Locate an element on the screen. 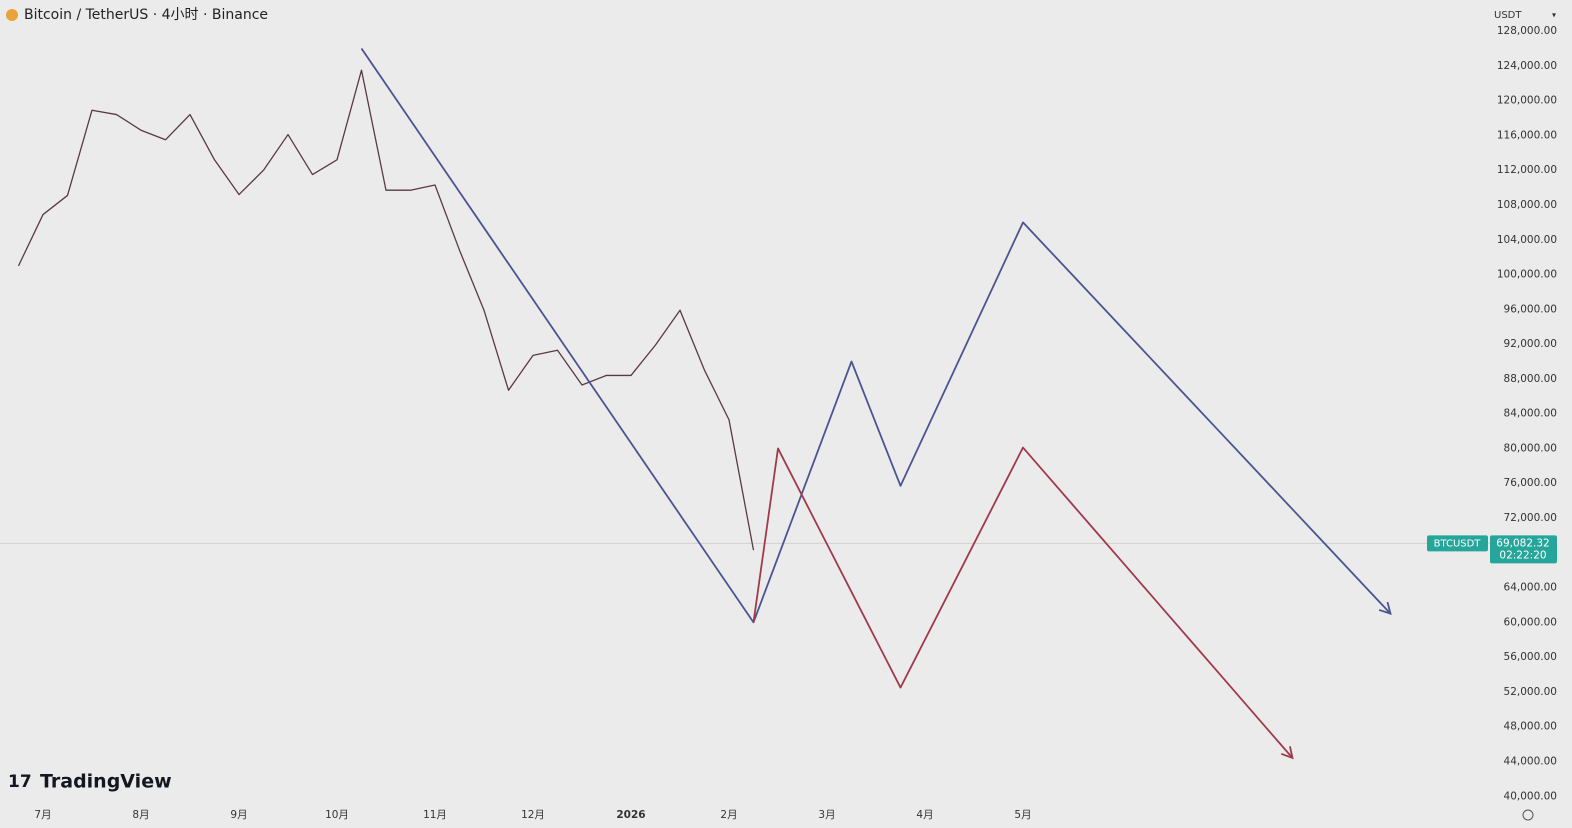 This screenshot has height=828, width=1572. y-tick-label: 60,000.00 is located at coordinates (1530, 622).